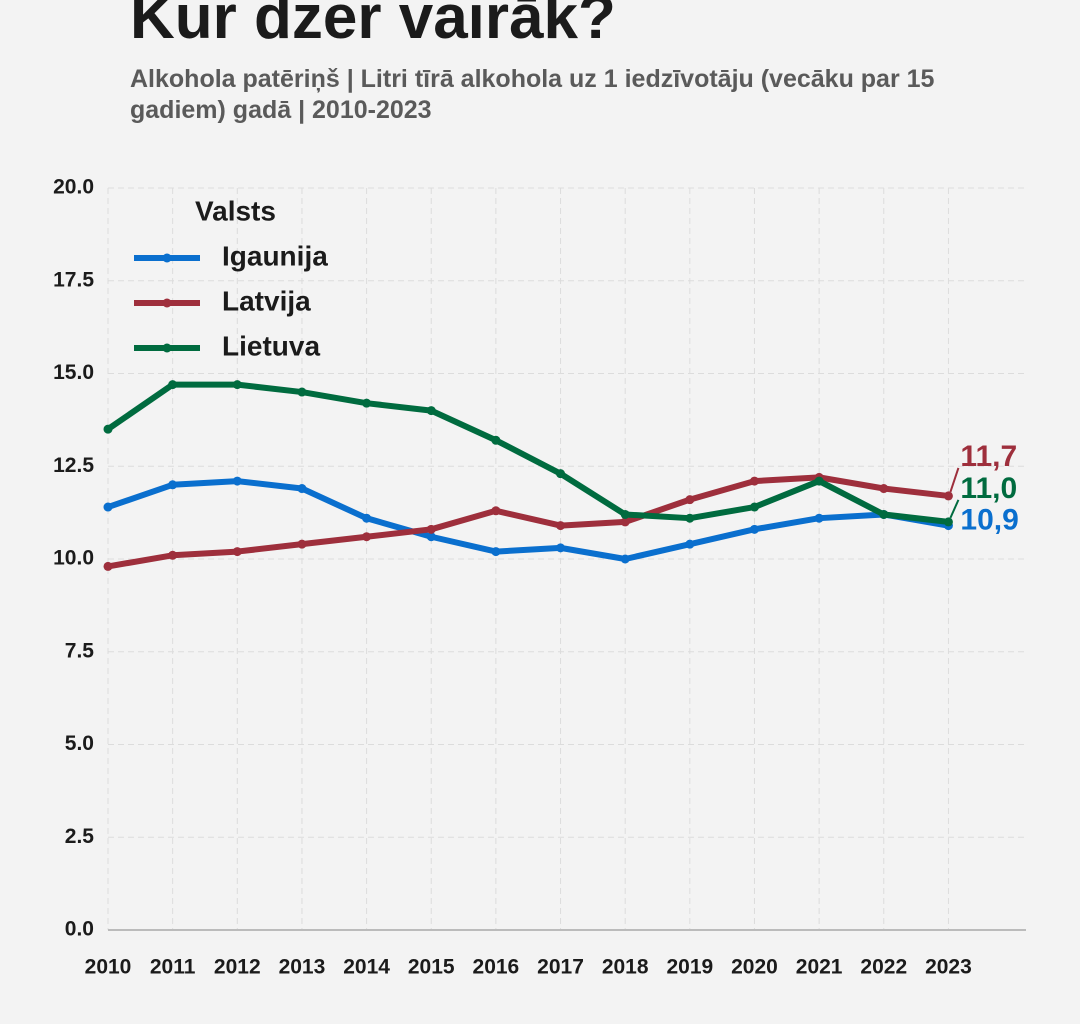 The width and height of the screenshot is (1080, 1024). What do you see at coordinates (373, 26) in the screenshot?
I see `chart-title: Kur dzer vairāk?` at bounding box center [373, 26].